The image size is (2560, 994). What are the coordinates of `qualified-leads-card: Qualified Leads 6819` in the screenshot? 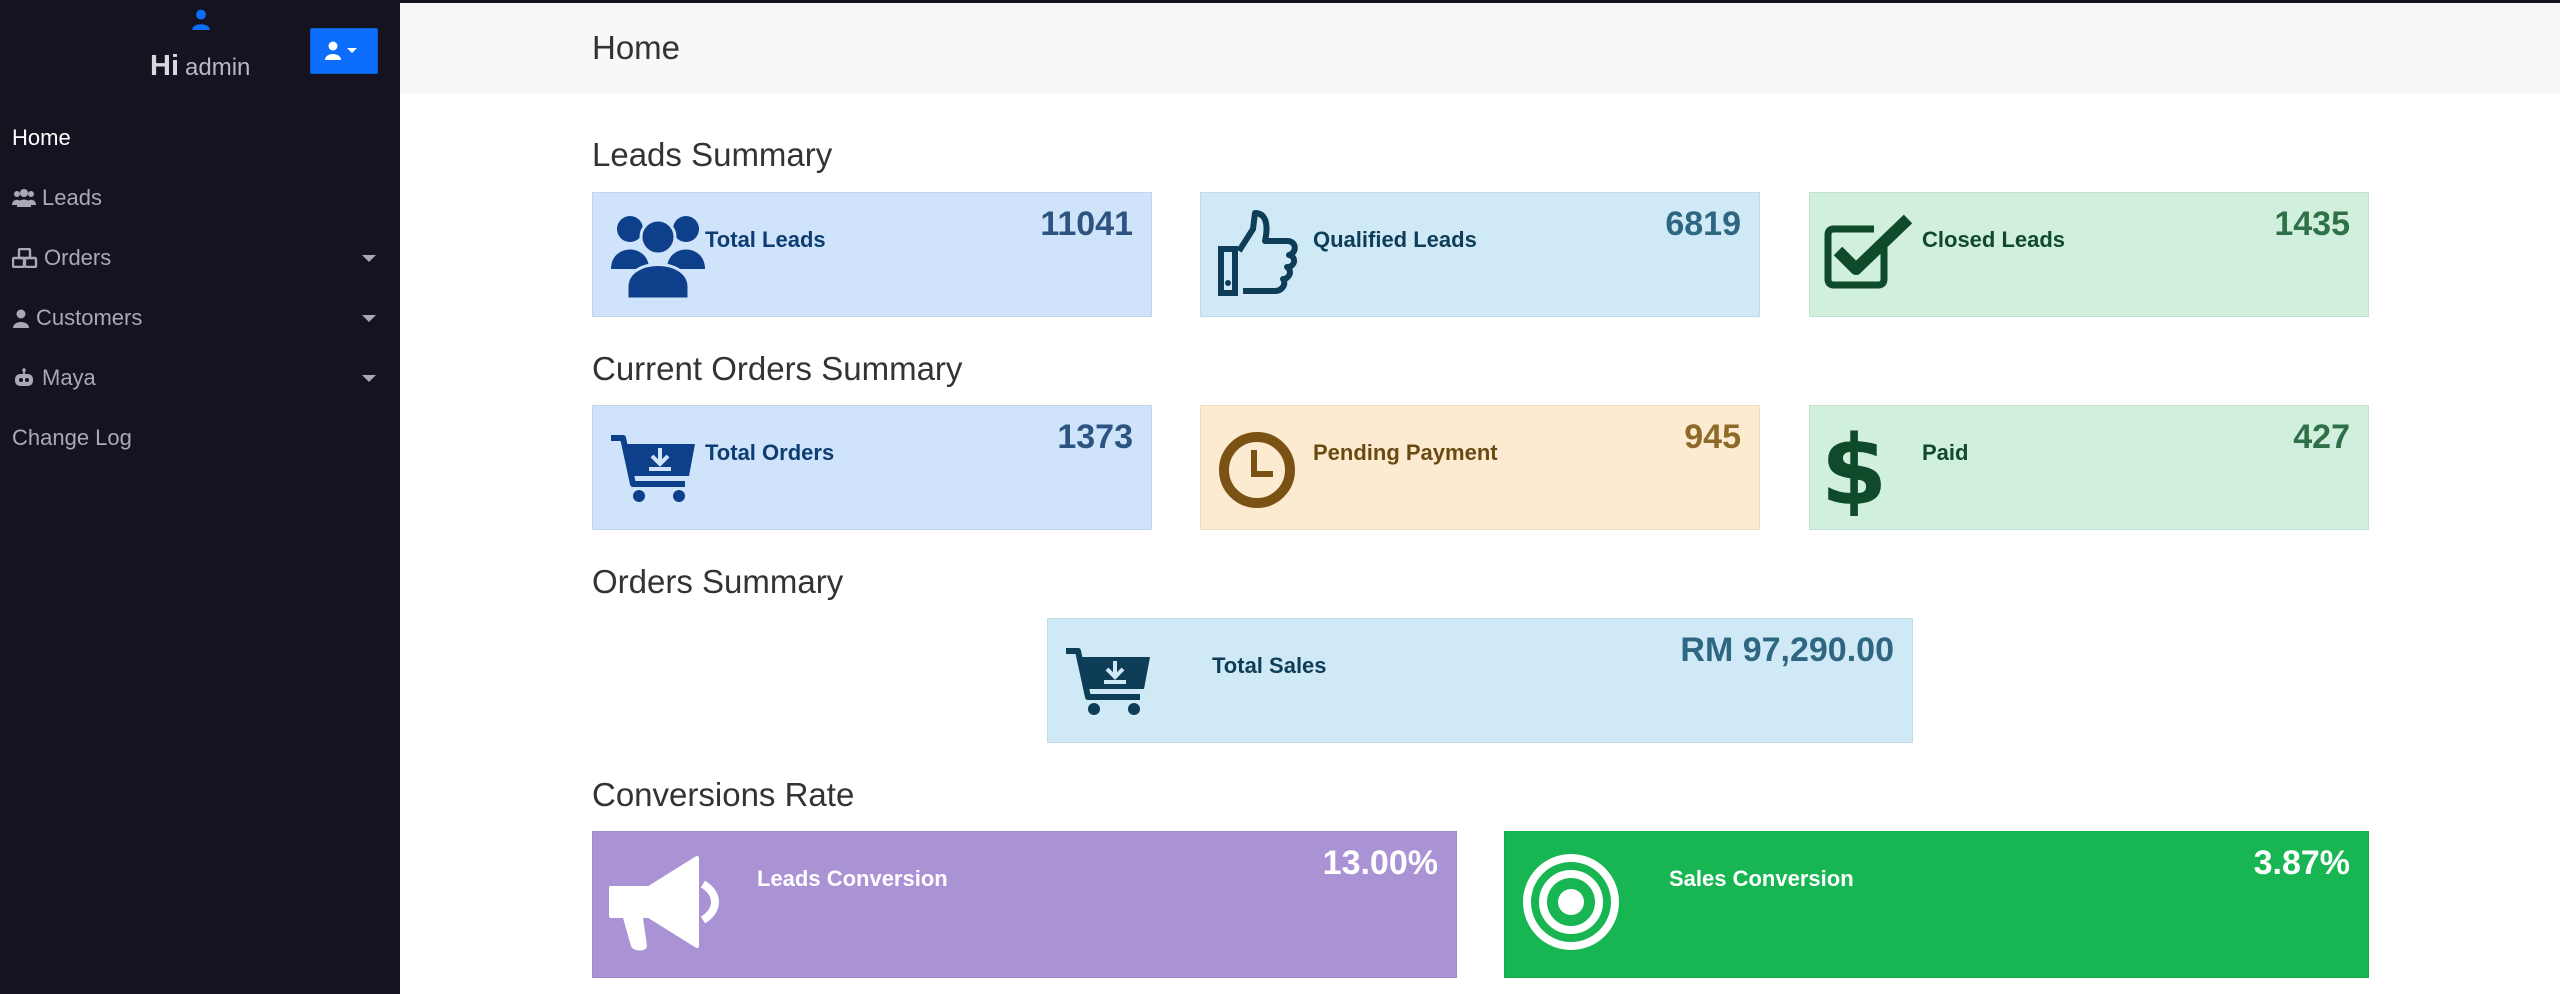 It's located at (1480, 254).